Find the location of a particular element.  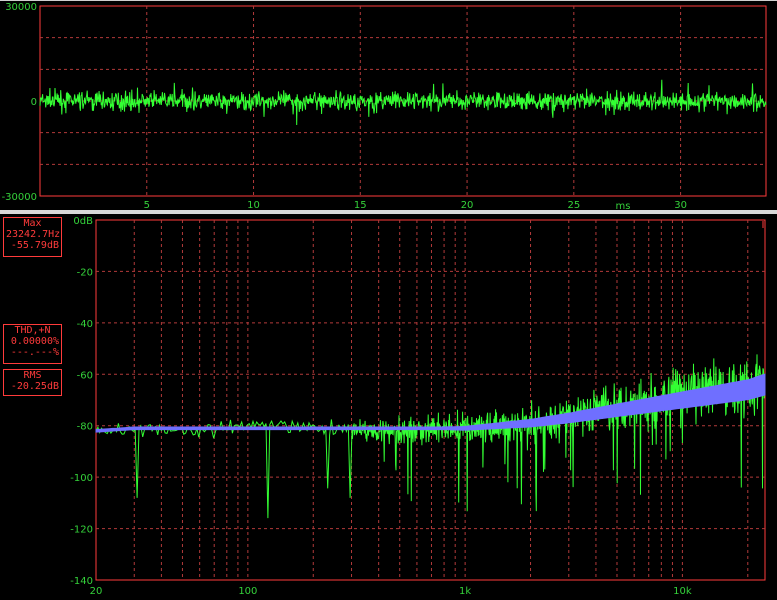

max-frequency: 23242.7Hz is located at coordinates (33, 234).